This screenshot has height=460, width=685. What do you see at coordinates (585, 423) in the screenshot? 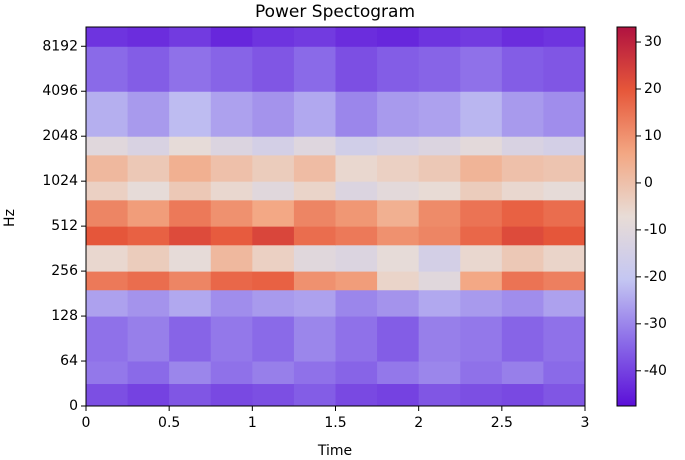
I see `x-tick-label: 3` at bounding box center [585, 423].